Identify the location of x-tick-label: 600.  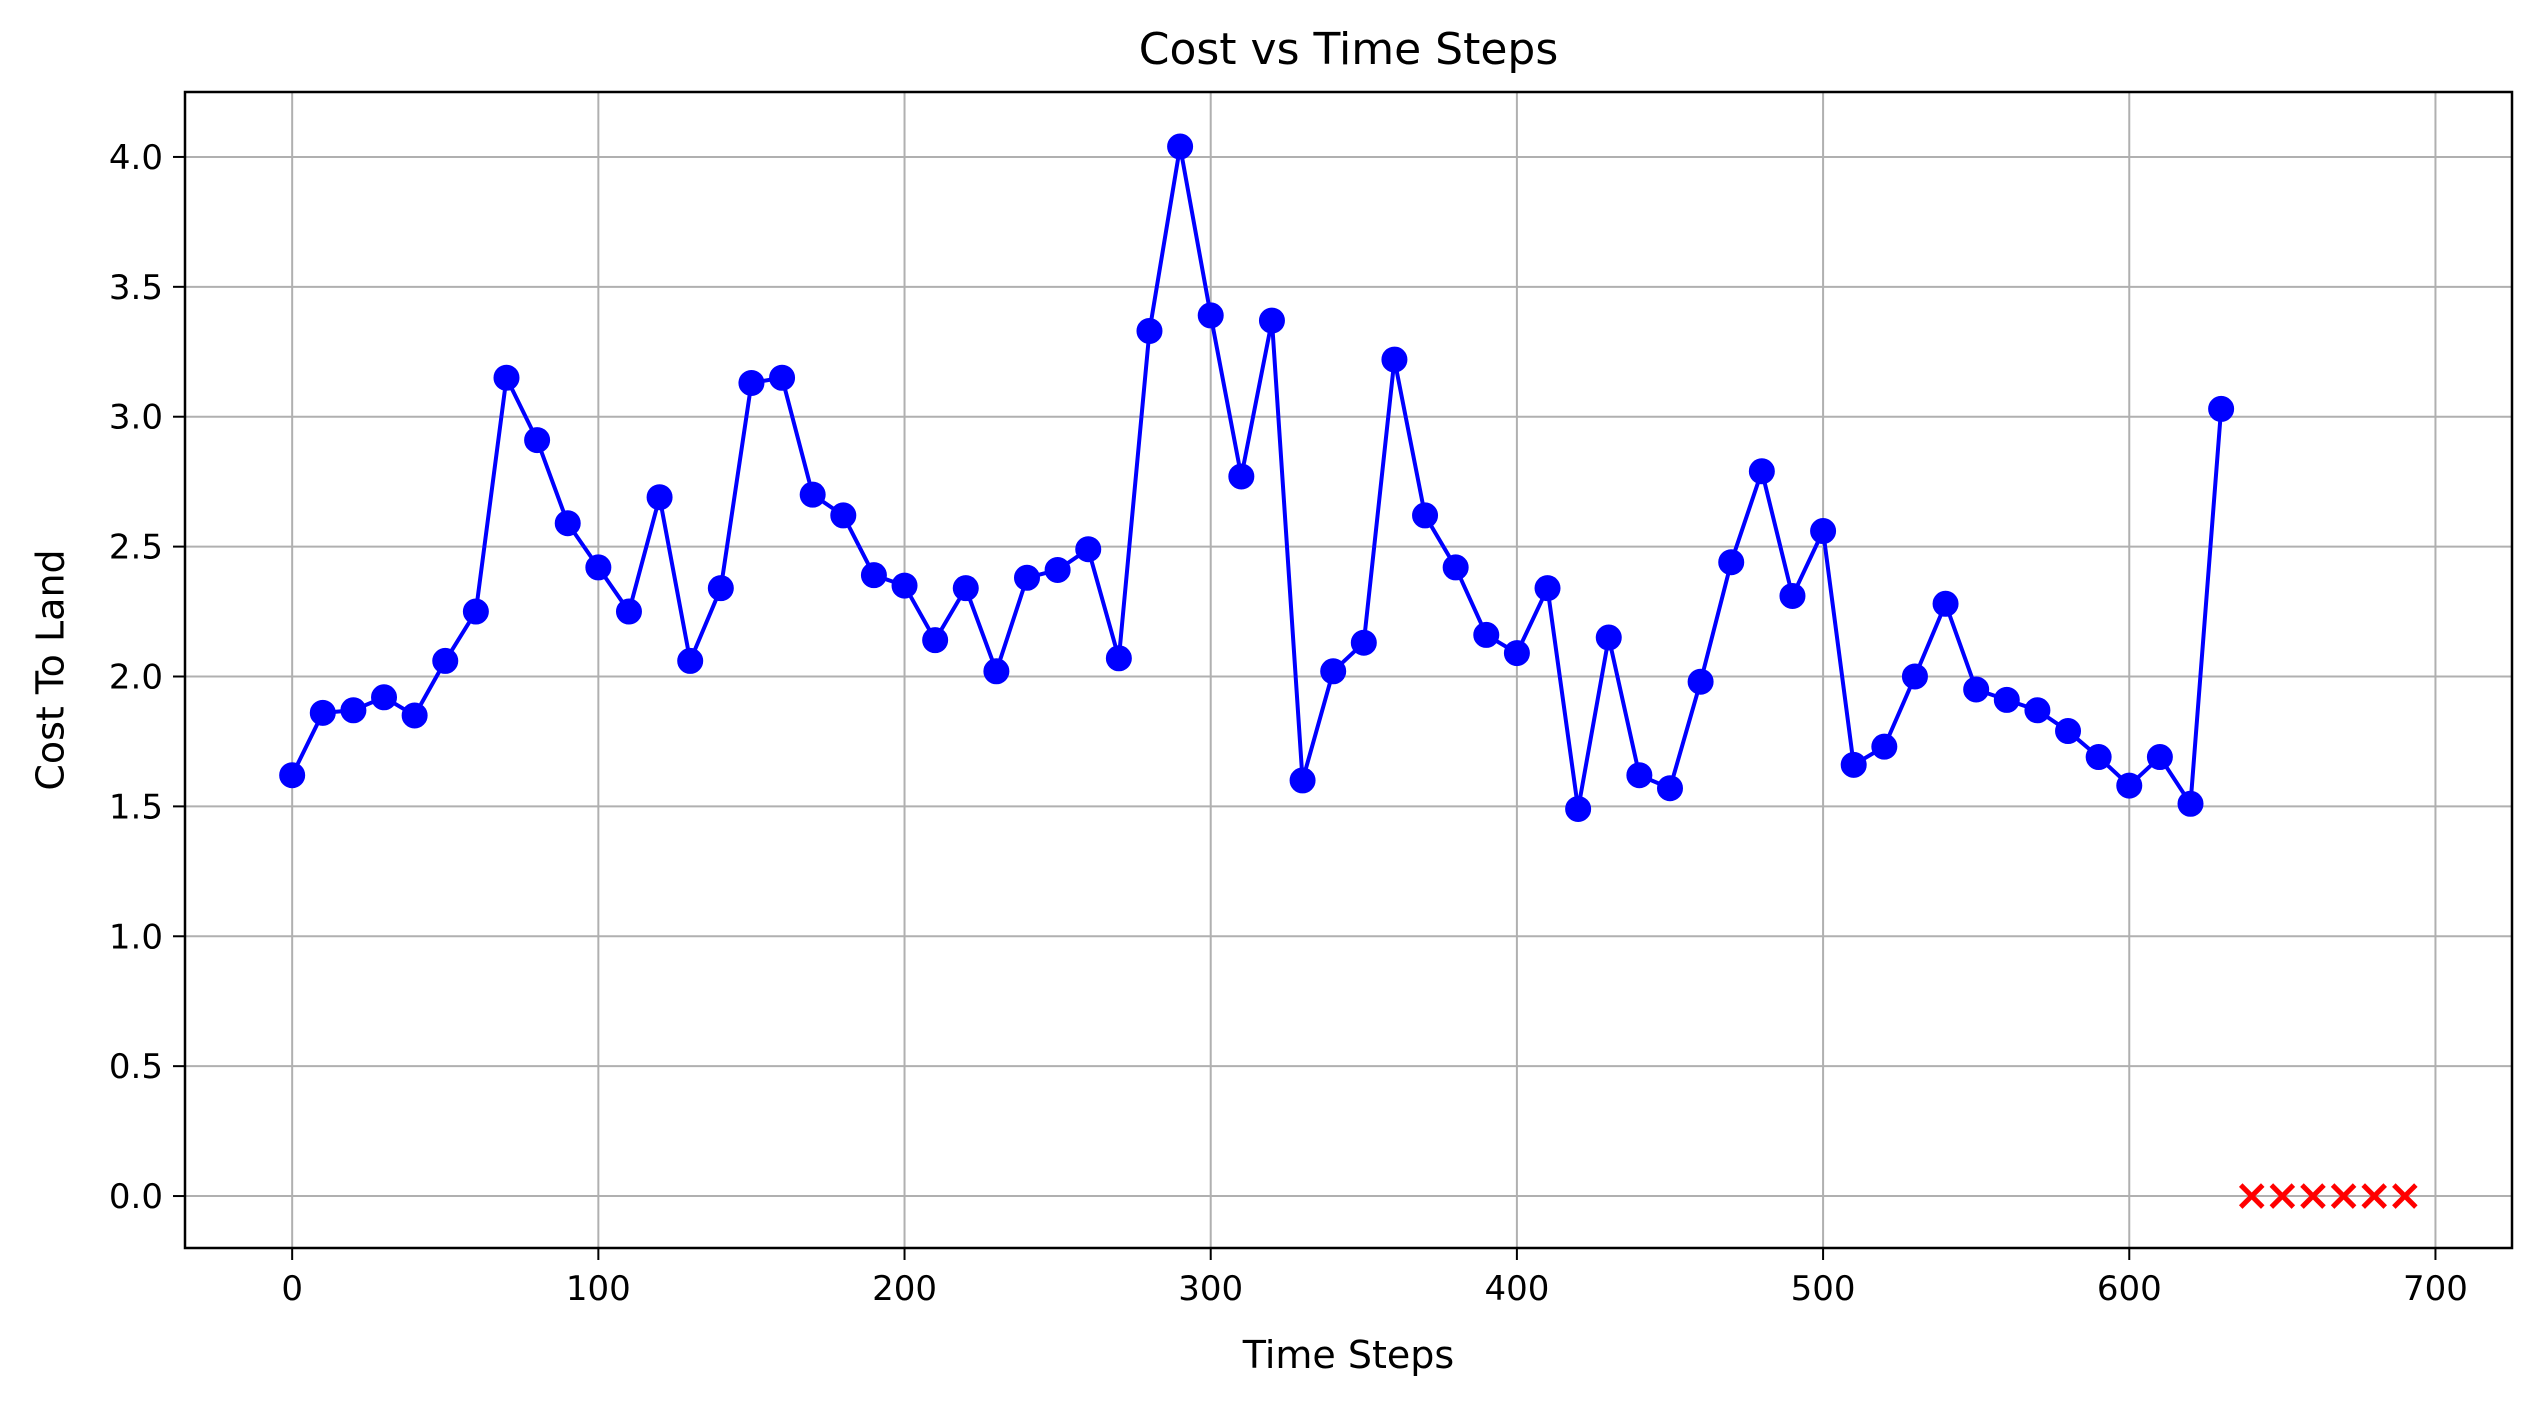
(2129, 1289).